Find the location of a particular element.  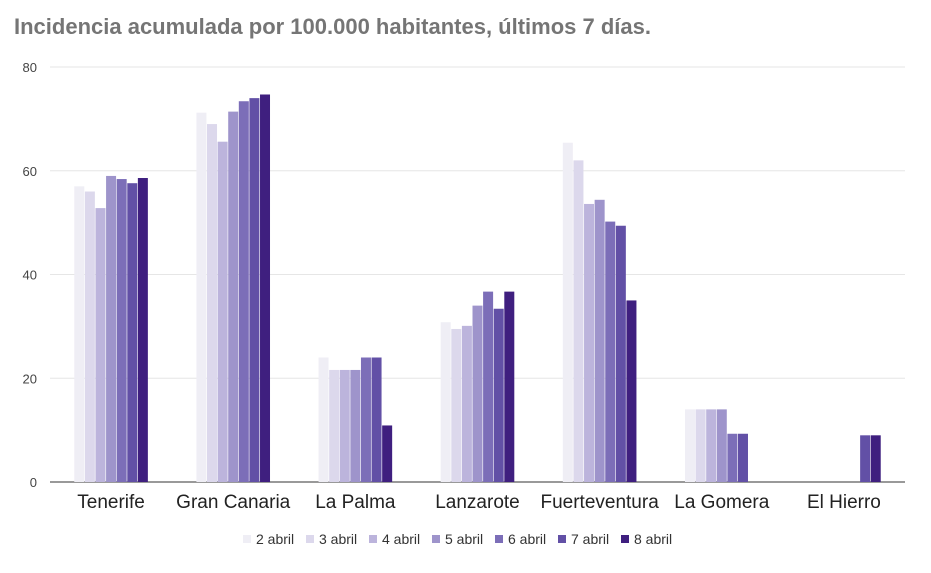

legend-label: 7 abril is located at coordinates (590, 539).